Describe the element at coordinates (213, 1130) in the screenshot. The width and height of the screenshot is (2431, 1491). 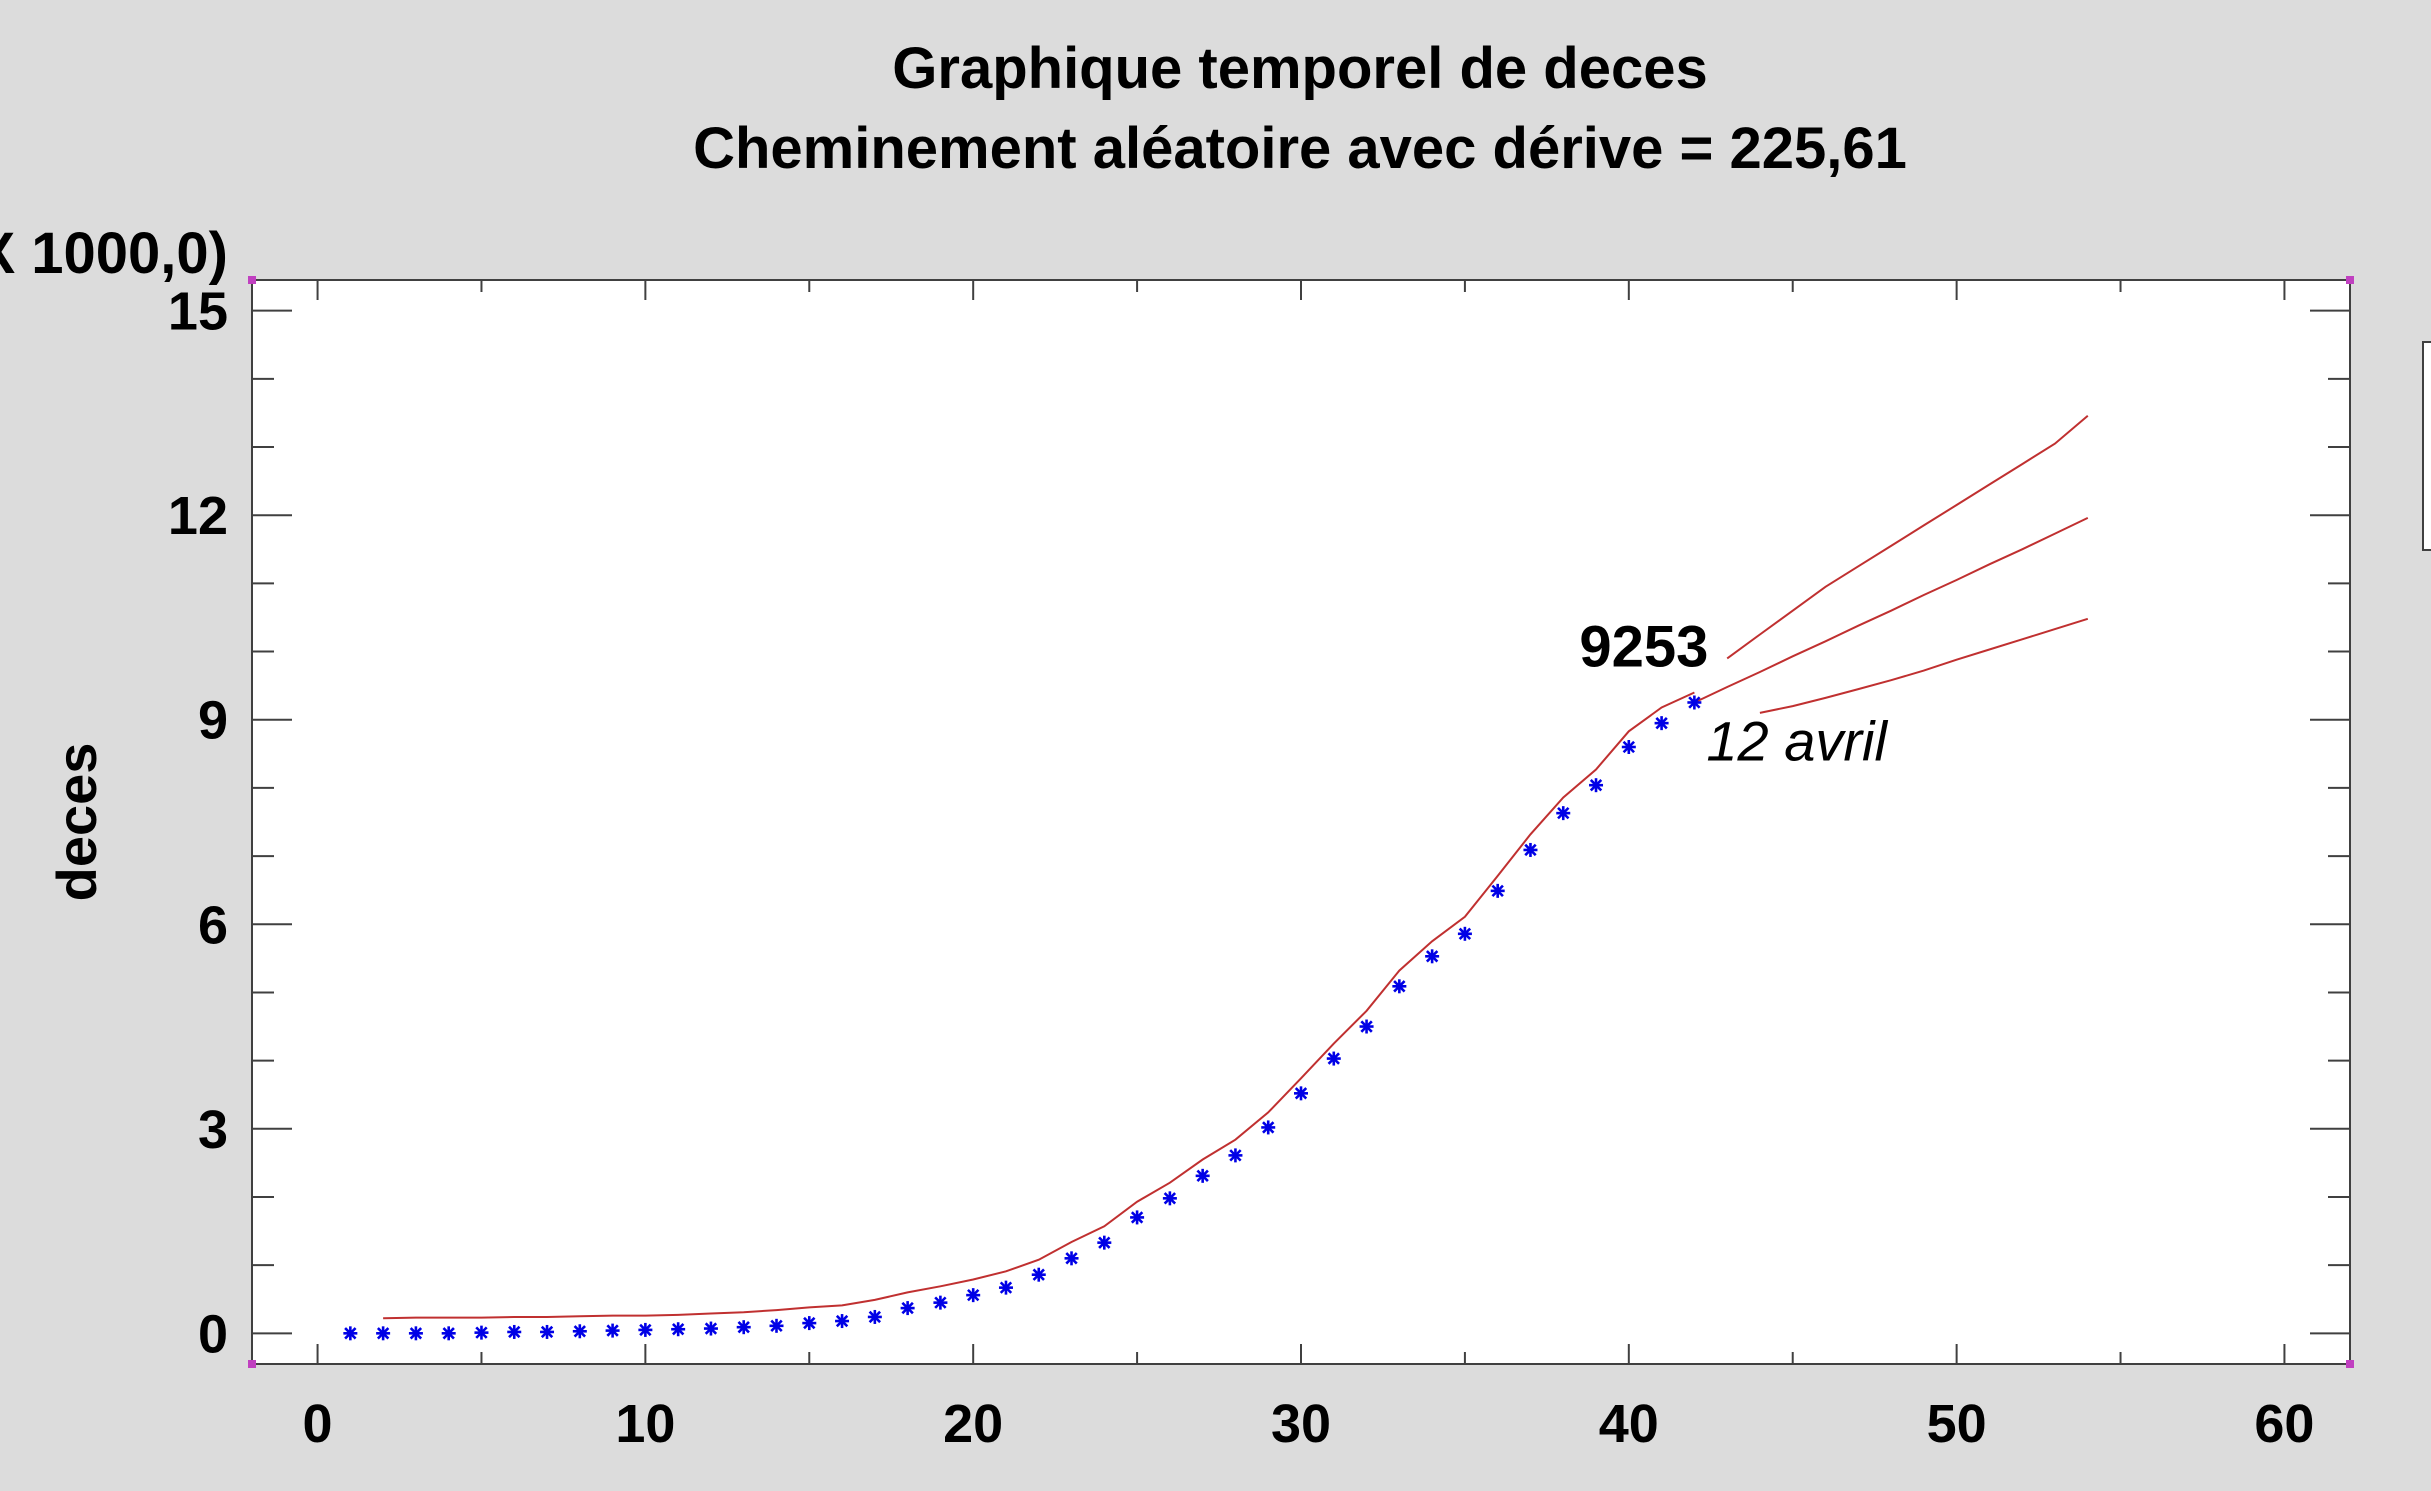
I see `y-tick-label: 3` at that location.